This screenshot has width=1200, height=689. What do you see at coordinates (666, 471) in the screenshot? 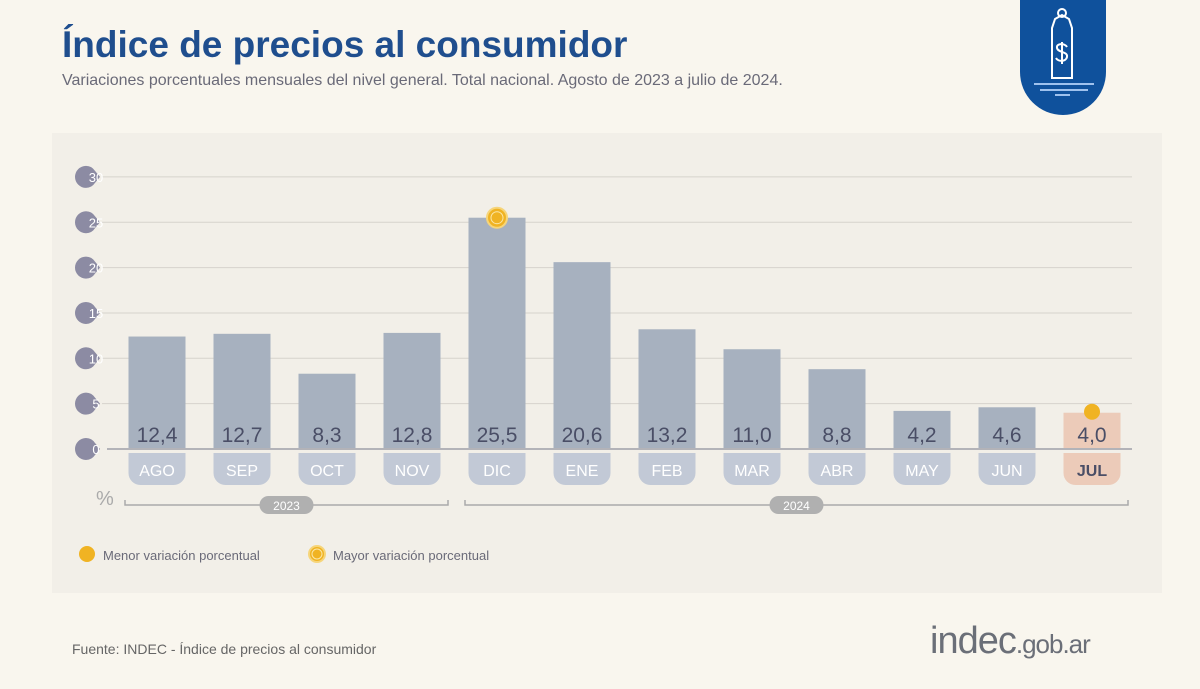
I see `category-label: FEB` at bounding box center [666, 471].